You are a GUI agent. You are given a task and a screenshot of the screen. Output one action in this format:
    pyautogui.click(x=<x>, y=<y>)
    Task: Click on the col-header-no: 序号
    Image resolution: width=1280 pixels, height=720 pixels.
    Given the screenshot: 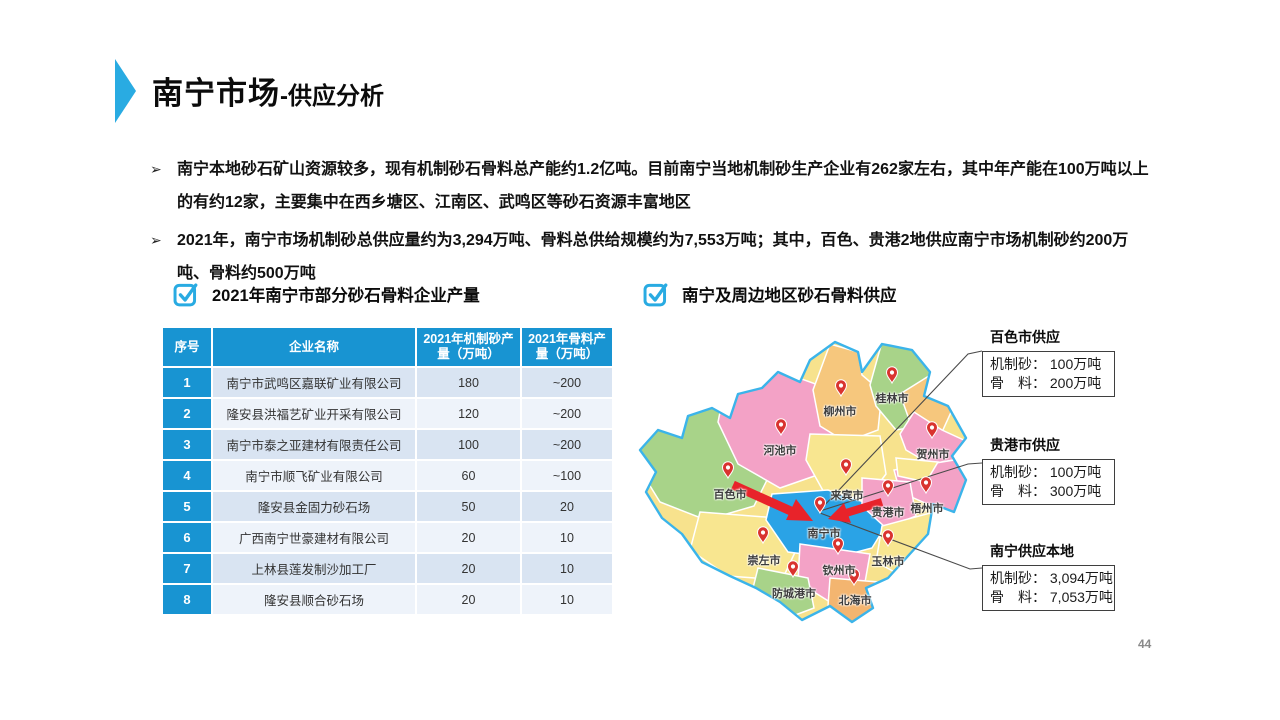 What is the action you would take?
    pyautogui.click(x=187, y=347)
    